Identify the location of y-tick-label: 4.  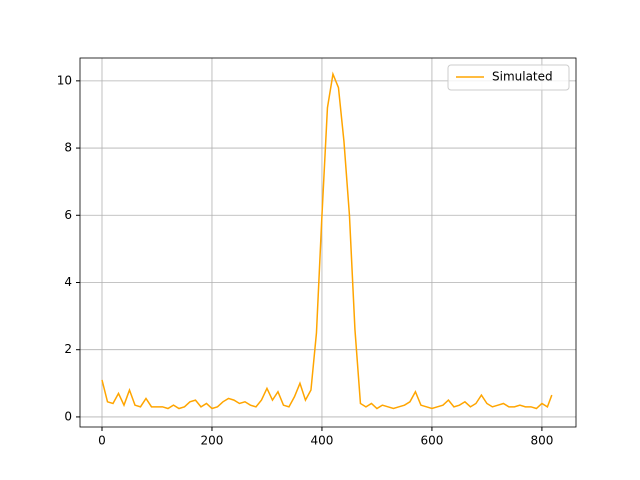
(68, 282).